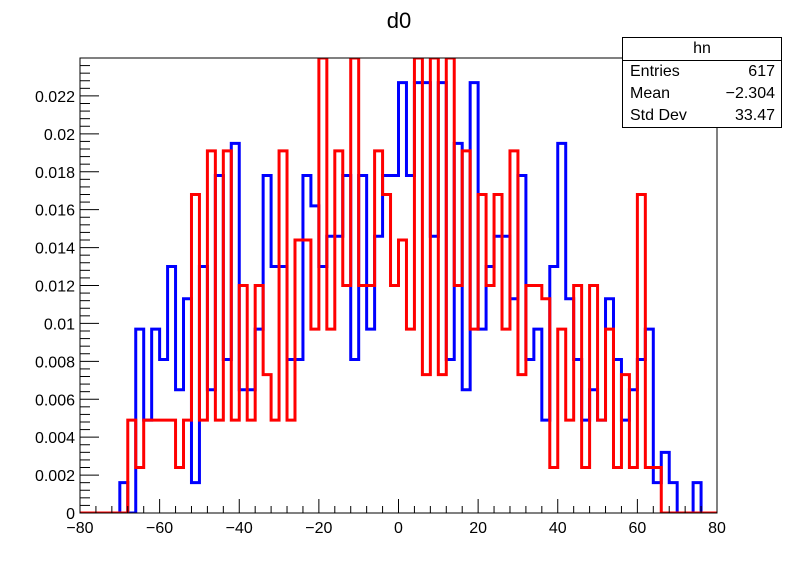  What do you see at coordinates (717, 528) in the screenshot?
I see `x-tick-label: 80` at bounding box center [717, 528].